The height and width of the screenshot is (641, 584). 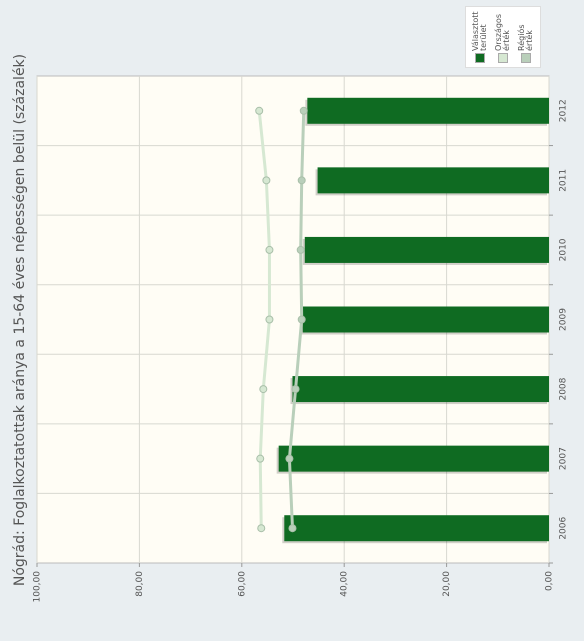 I want to click on y-tick-label: 2007, so click(x=564, y=458).